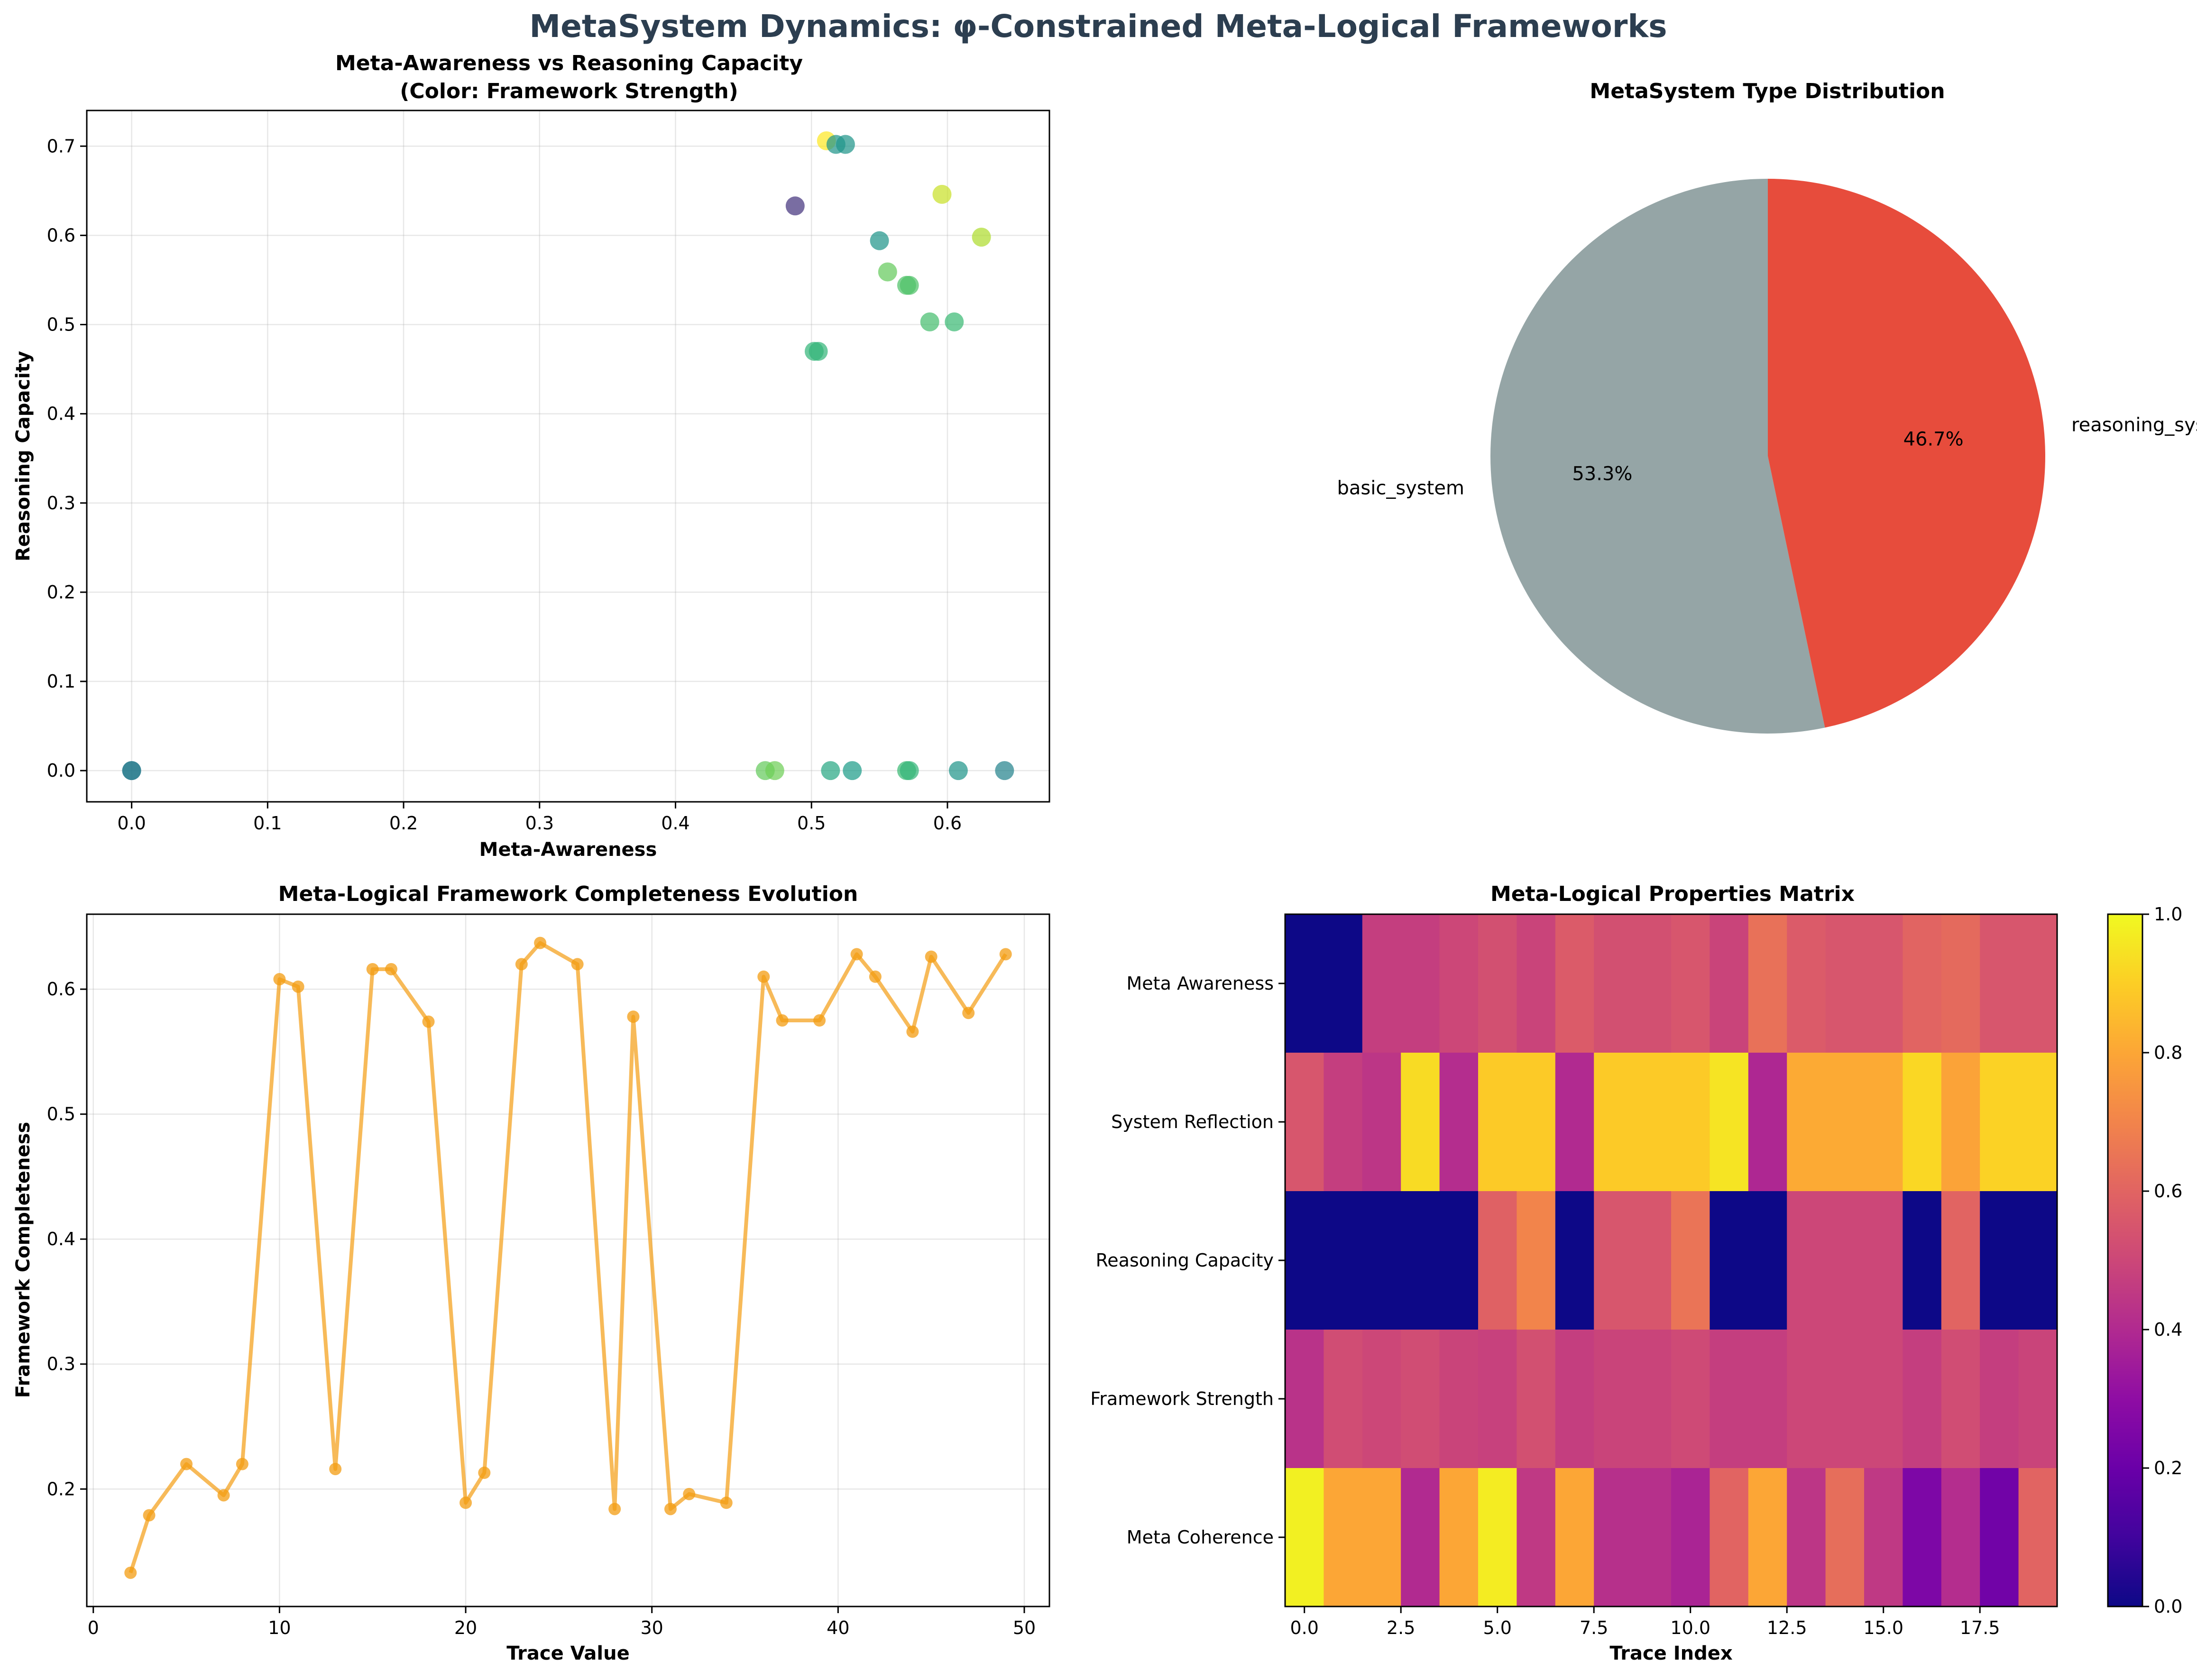 The width and height of the screenshot is (2197, 1680). Describe the element at coordinates (838, 1627) in the screenshot. I see `line-x-tick-label: 40` at that location.